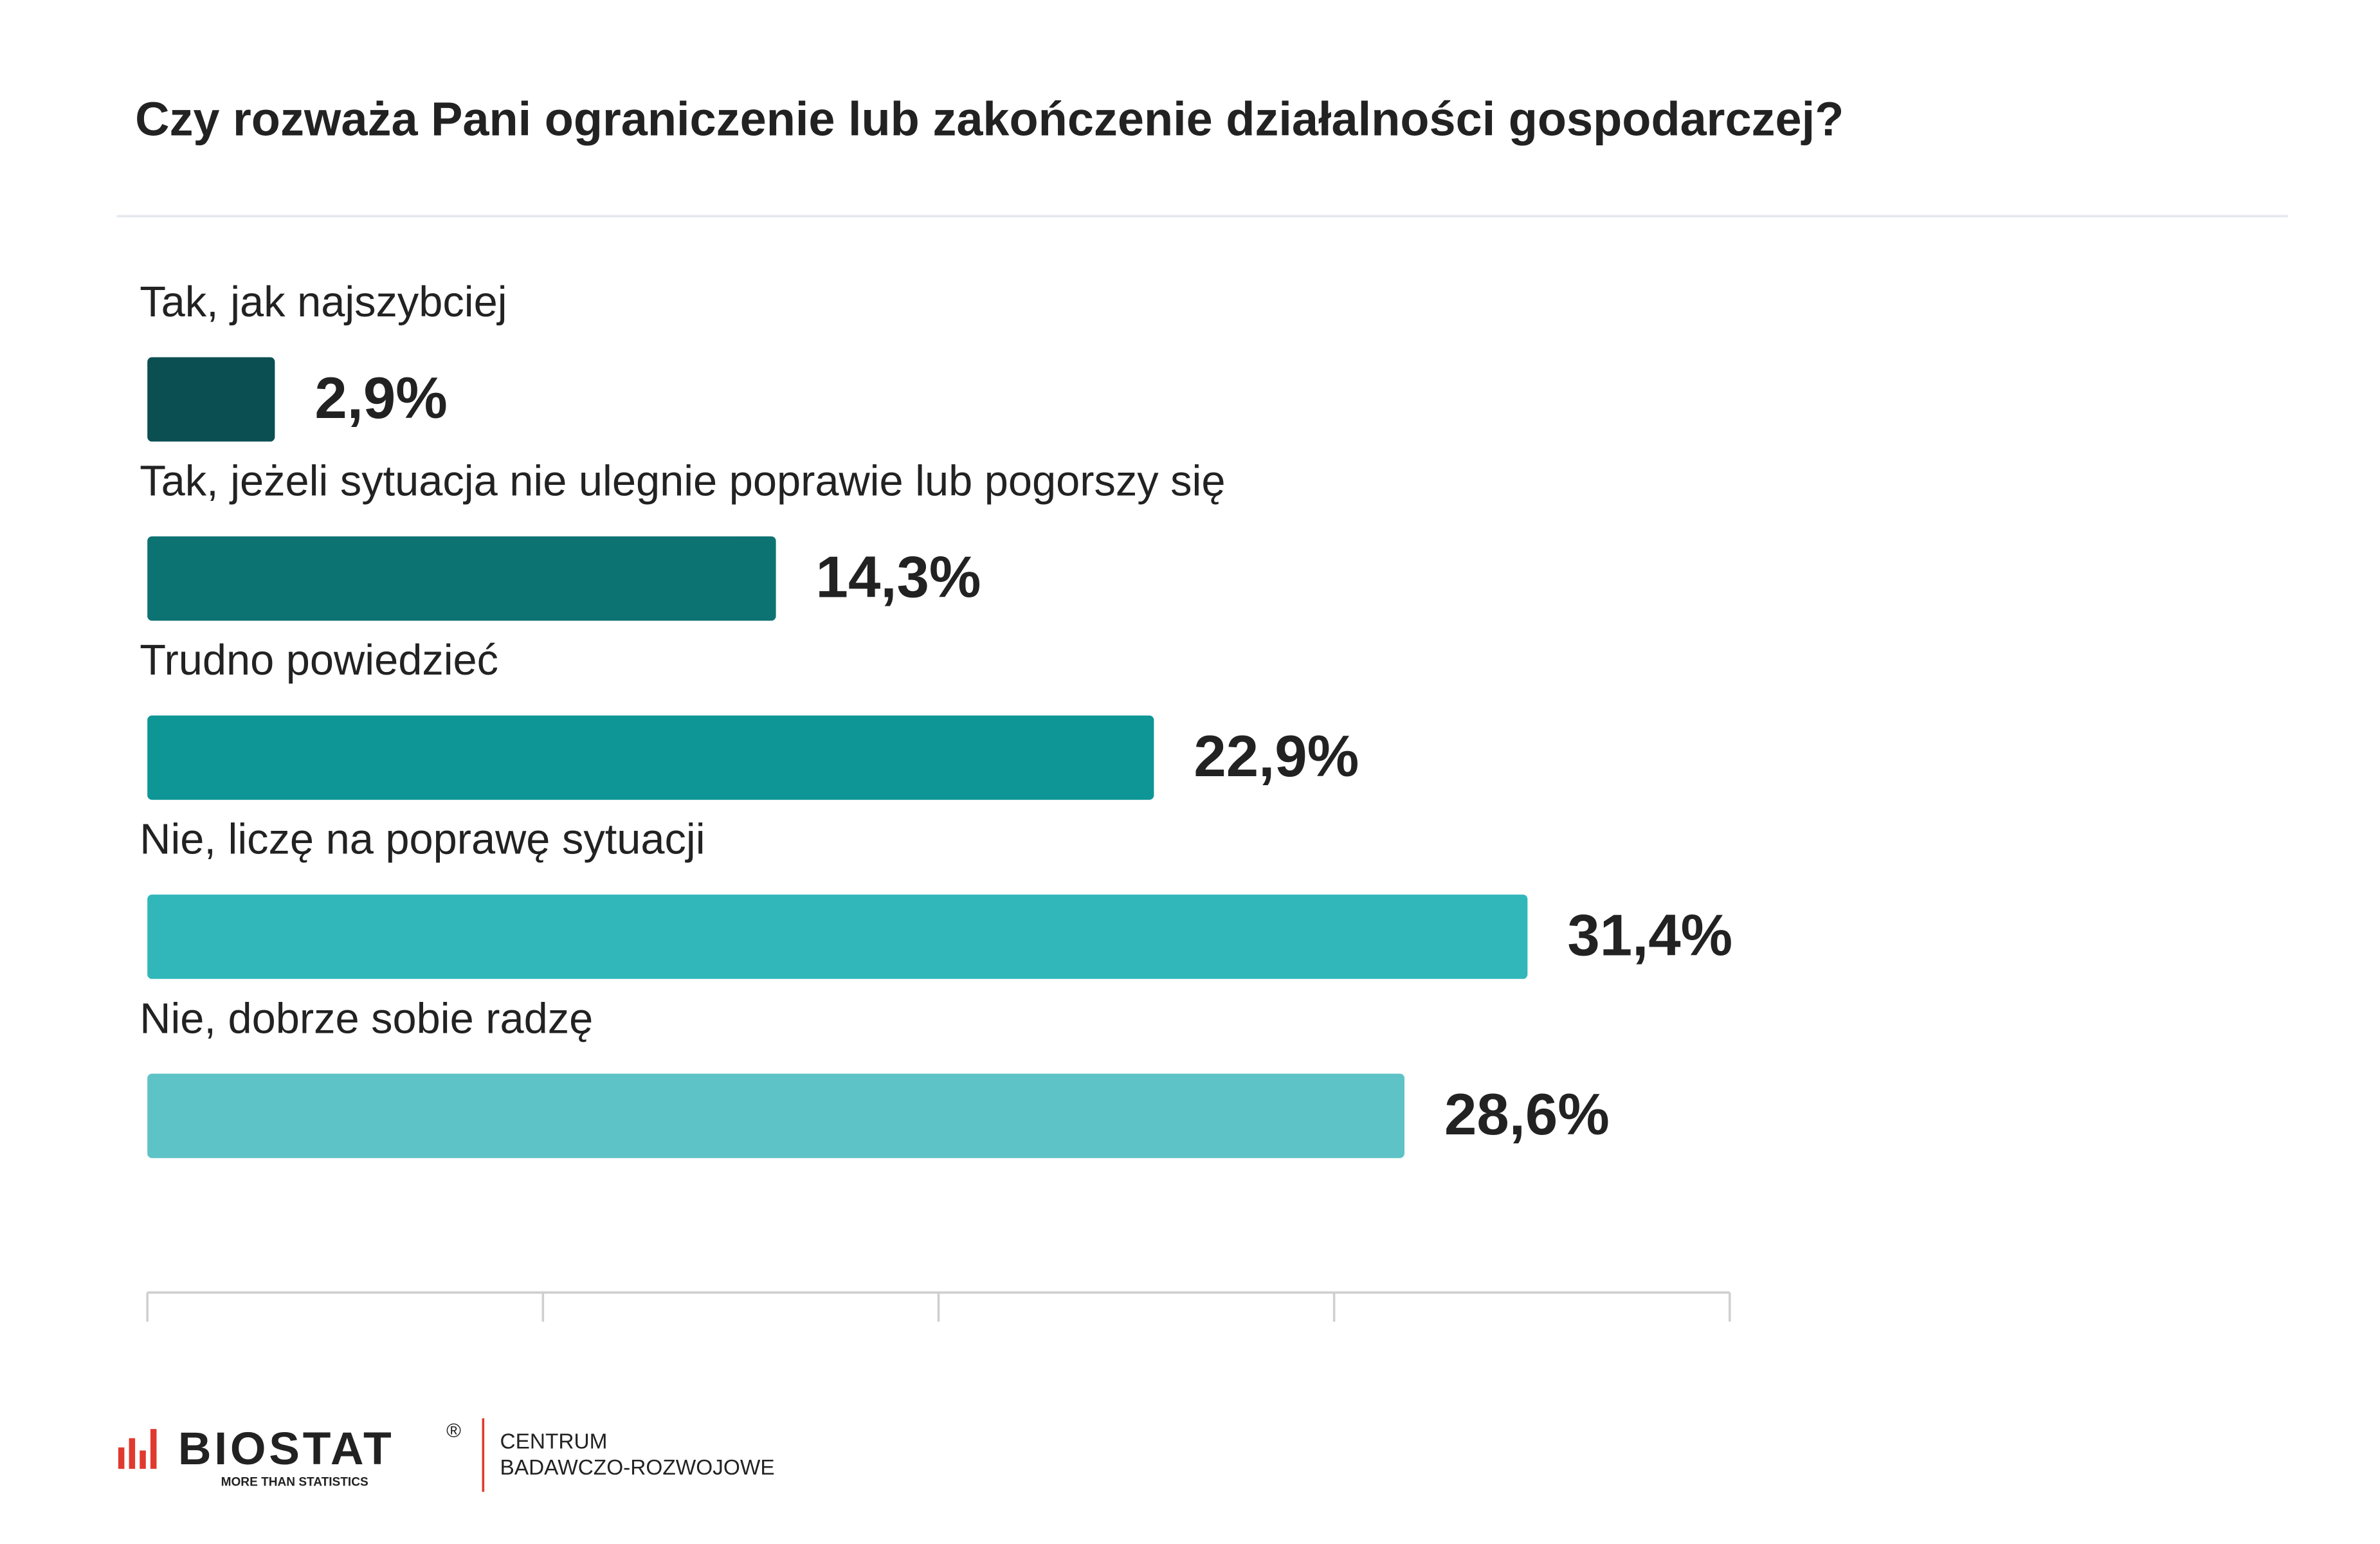  I want to click on logo-text: BIOSTAT, so click(286, 1449).